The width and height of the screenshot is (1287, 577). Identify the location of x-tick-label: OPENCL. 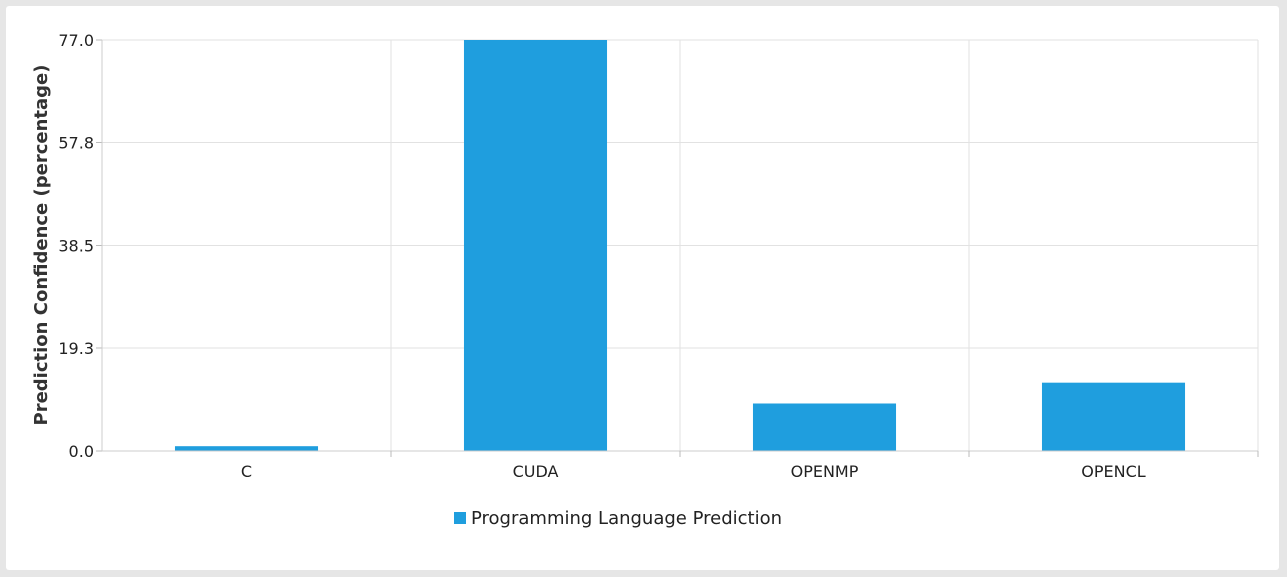
(1113, 471).